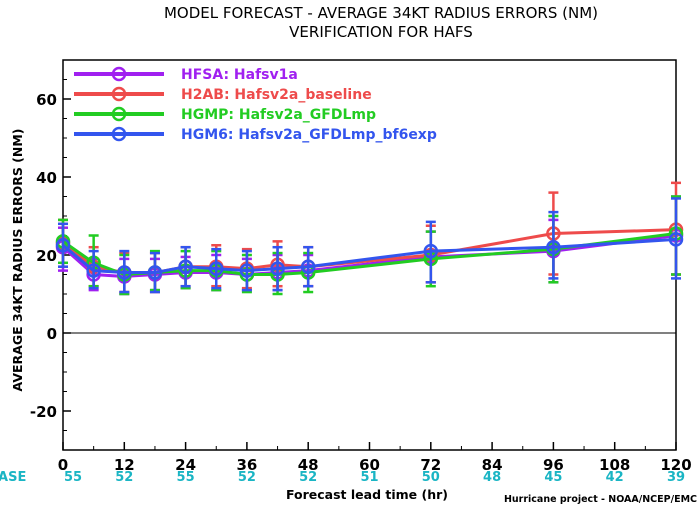 The height and width of the screenshot is (506, 700). Describe the element at coordinates (43, 412) in the screenshot. I see `y-tick-label: -20` at that location.